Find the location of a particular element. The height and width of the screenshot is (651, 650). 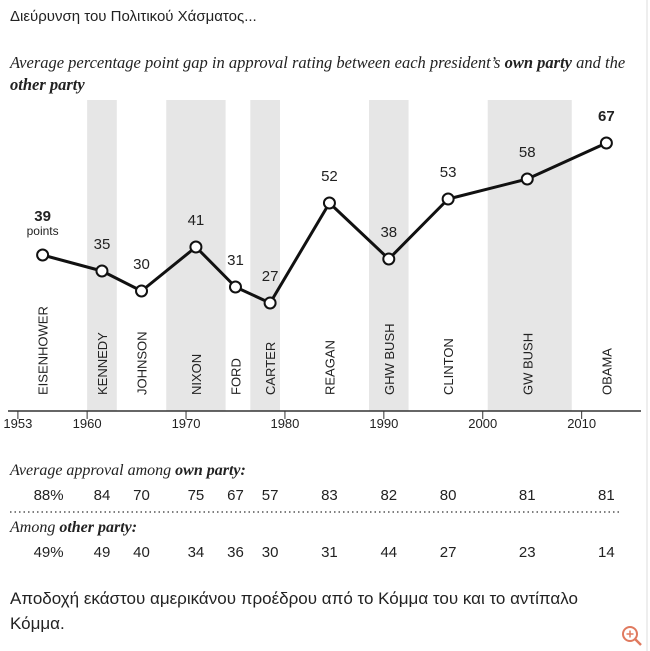

row-value: 34 is located at coordinates (196, 552).